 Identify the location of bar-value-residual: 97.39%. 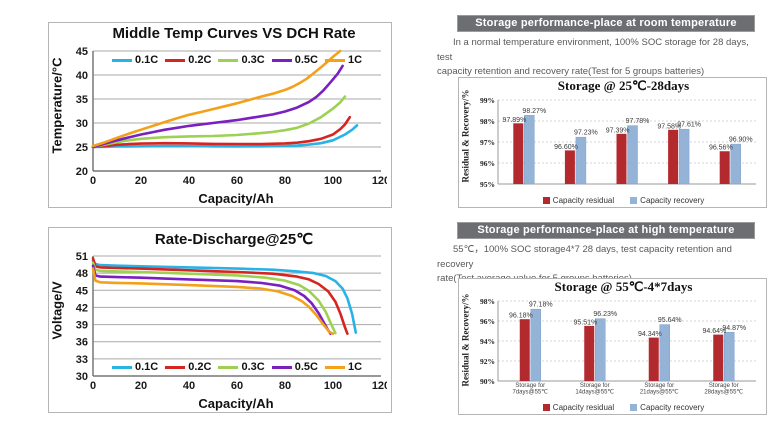
(618, 130).